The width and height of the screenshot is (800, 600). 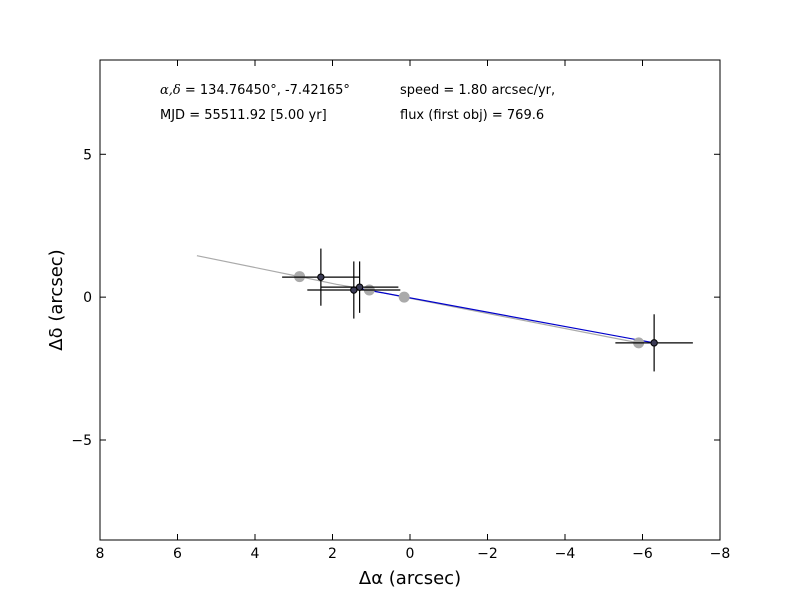 What do you see at coordinates (255, 554) in the screenshot?
I see `x-tick-label: 4` at bounding box center [255, 554].